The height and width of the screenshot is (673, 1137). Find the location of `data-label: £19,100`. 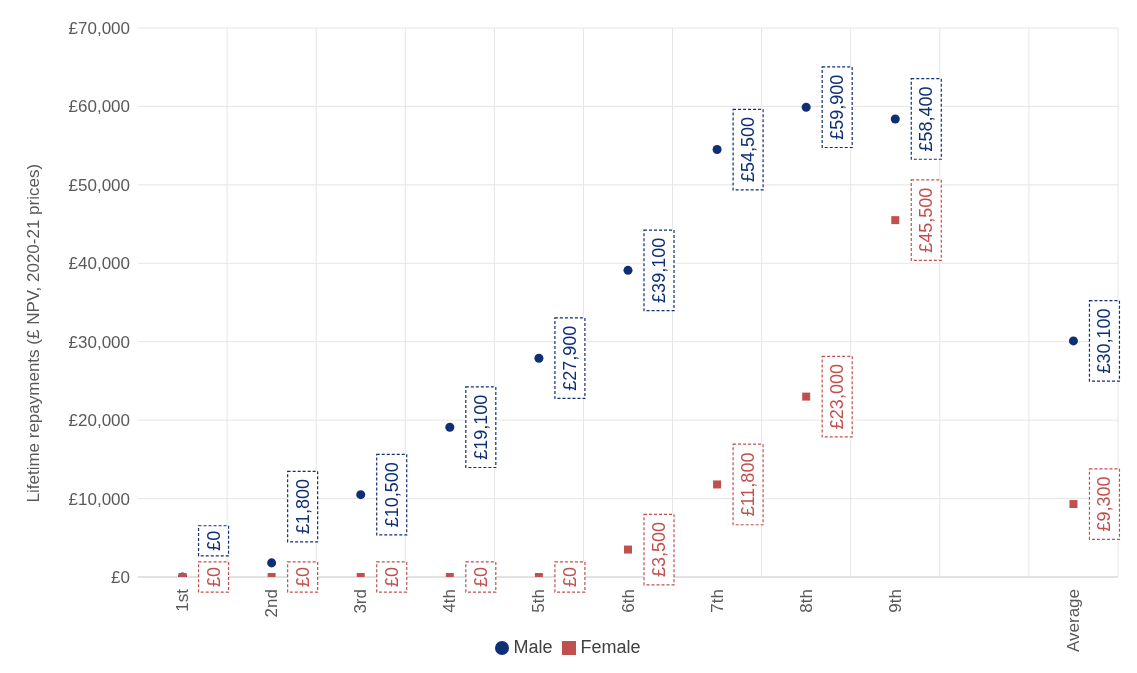

data-label: £19,100 is located at coordinates (480, 427).